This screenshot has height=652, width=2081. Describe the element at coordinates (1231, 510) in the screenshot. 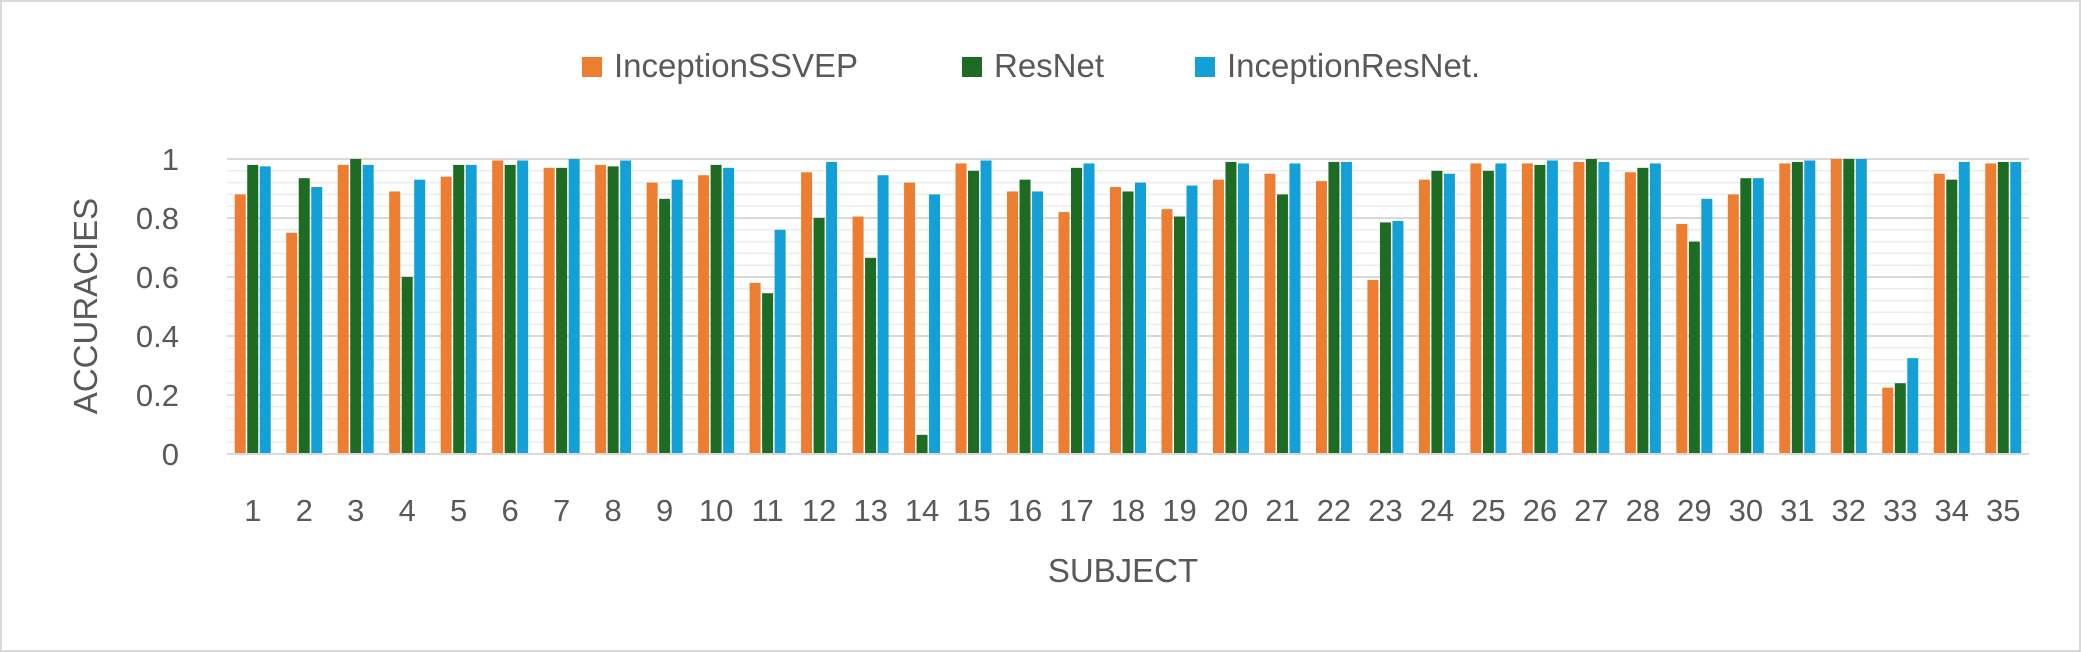

I see `x-tick-label: 20` at that location.